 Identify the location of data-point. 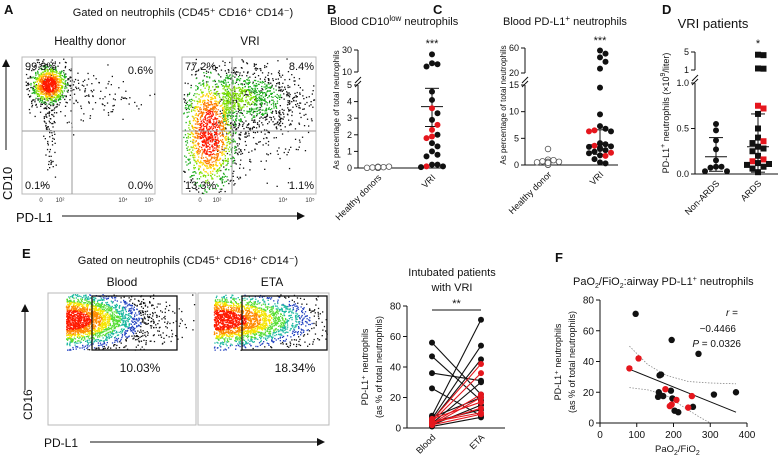
(426, 156).